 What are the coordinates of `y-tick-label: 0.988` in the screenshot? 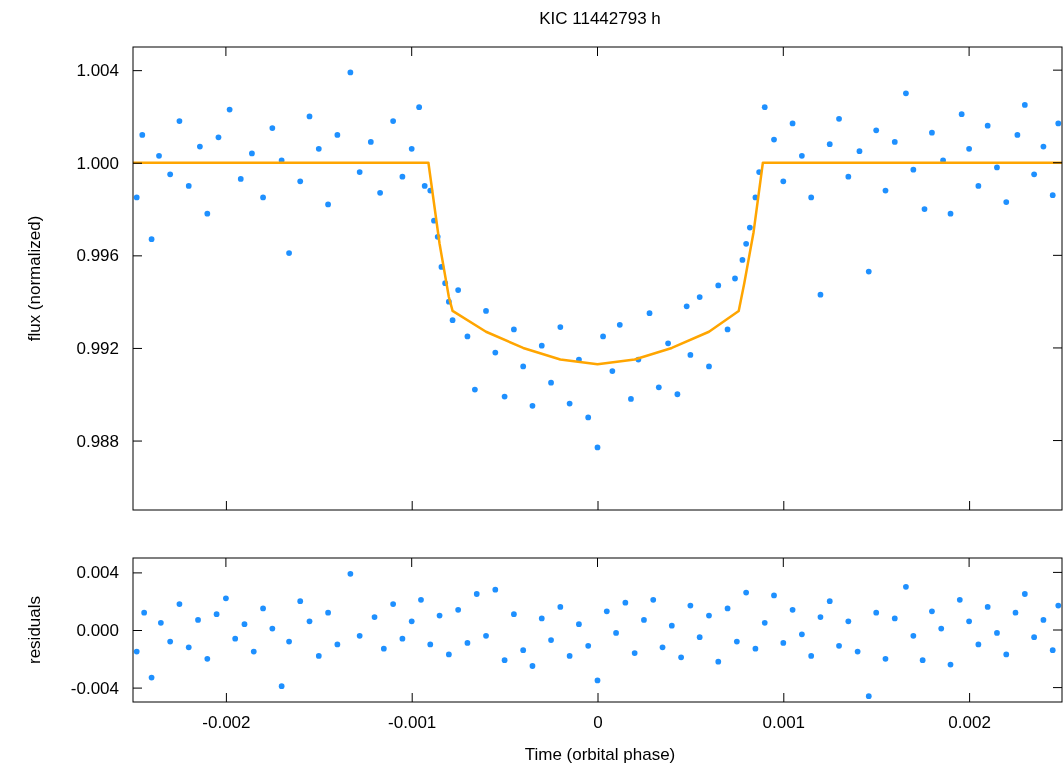 It's located at (97, 441).